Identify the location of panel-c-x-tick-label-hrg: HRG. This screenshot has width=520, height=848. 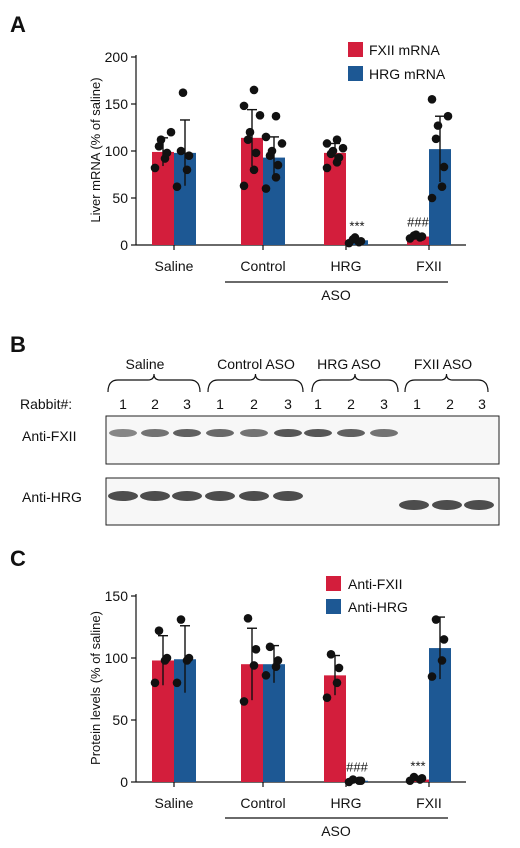
(345, 803).